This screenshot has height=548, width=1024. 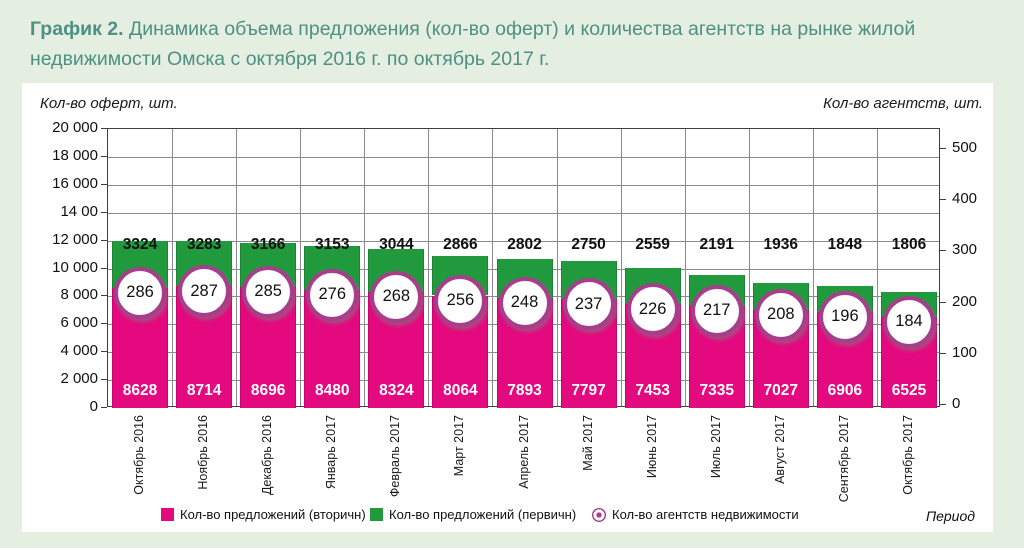 What do you see at coordinates (139, 455) in the screenshot?
I see `x-category-label: Октябрь 2016` at bounding box center [139, 455].